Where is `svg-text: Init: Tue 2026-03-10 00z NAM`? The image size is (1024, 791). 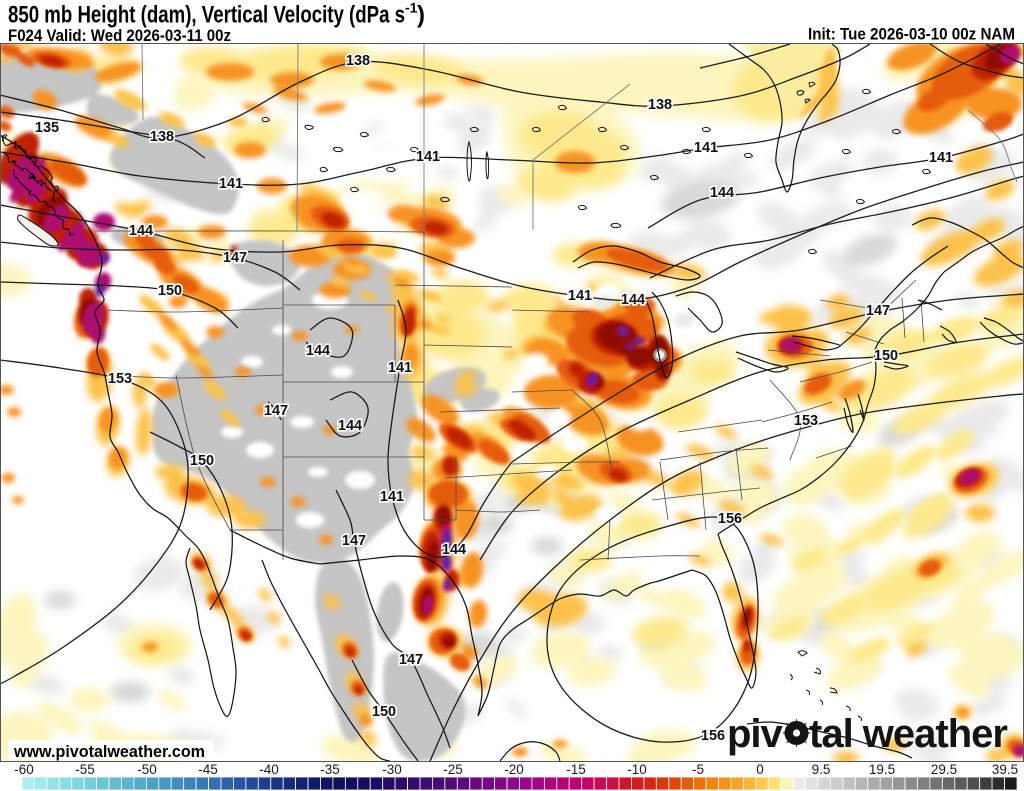
svg-text: Init: Tue 2026-03-10 00z NAM is located at coordinates (911, 34).